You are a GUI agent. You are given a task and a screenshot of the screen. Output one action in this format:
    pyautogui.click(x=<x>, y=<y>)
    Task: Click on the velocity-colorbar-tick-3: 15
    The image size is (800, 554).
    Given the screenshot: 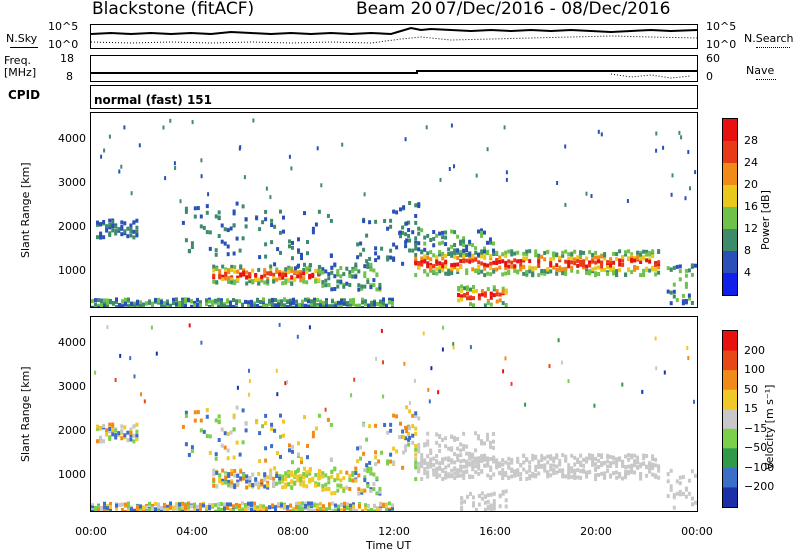 What is the action you would take?
    pyautogui.click(x=751, y=409)
    